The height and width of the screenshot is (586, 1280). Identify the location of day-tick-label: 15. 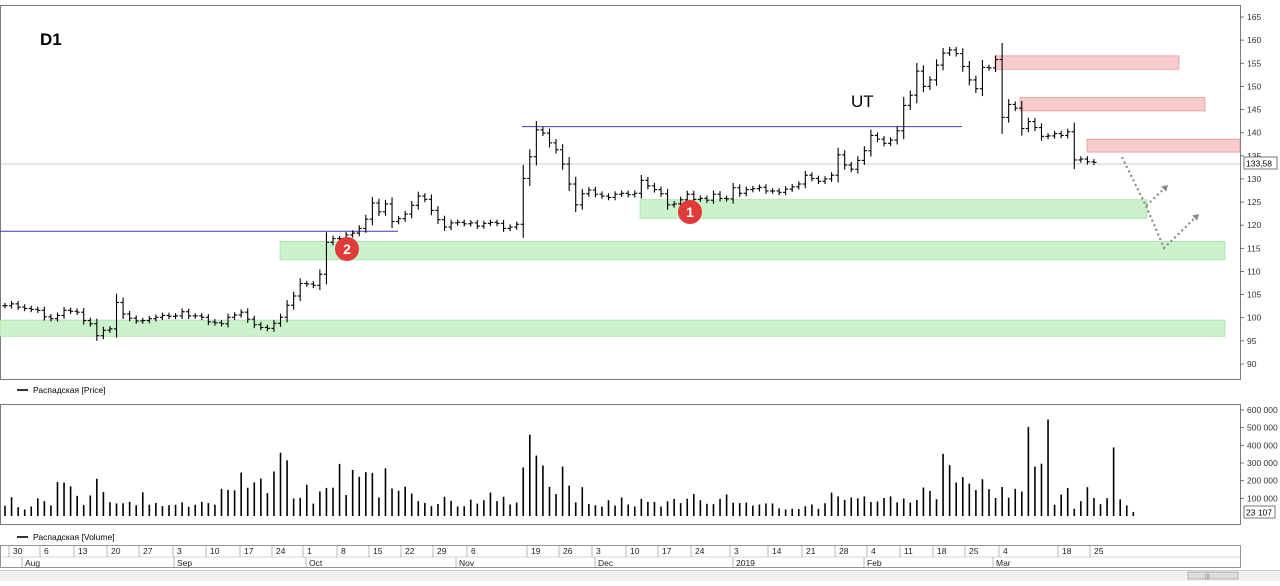
(378, 551).